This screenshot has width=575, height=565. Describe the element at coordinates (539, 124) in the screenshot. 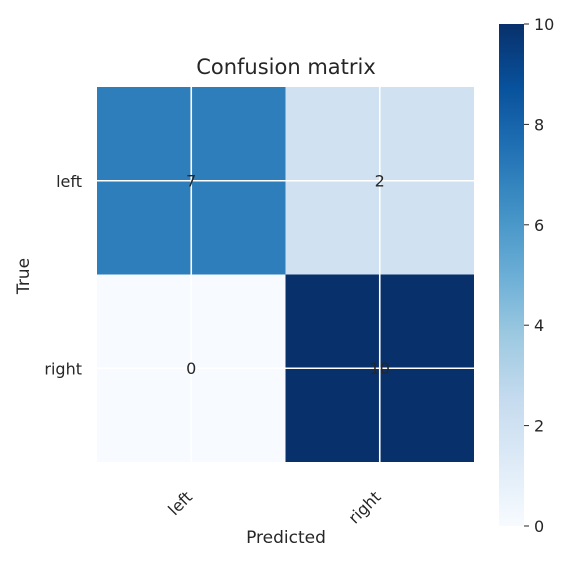

I see `colorbar-tick-label: 8` at that location.